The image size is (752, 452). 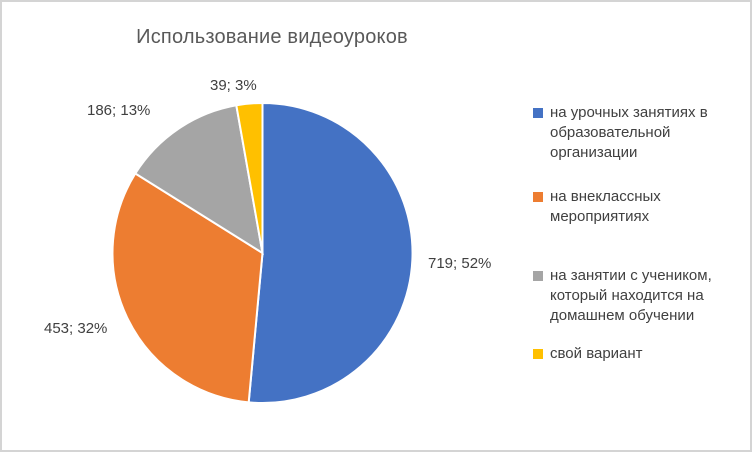 What do you see at coordinates (119, 110) in the screenshot?
I see `data-label-slice-3: 186; 13%` at bounding box center [119, 110].